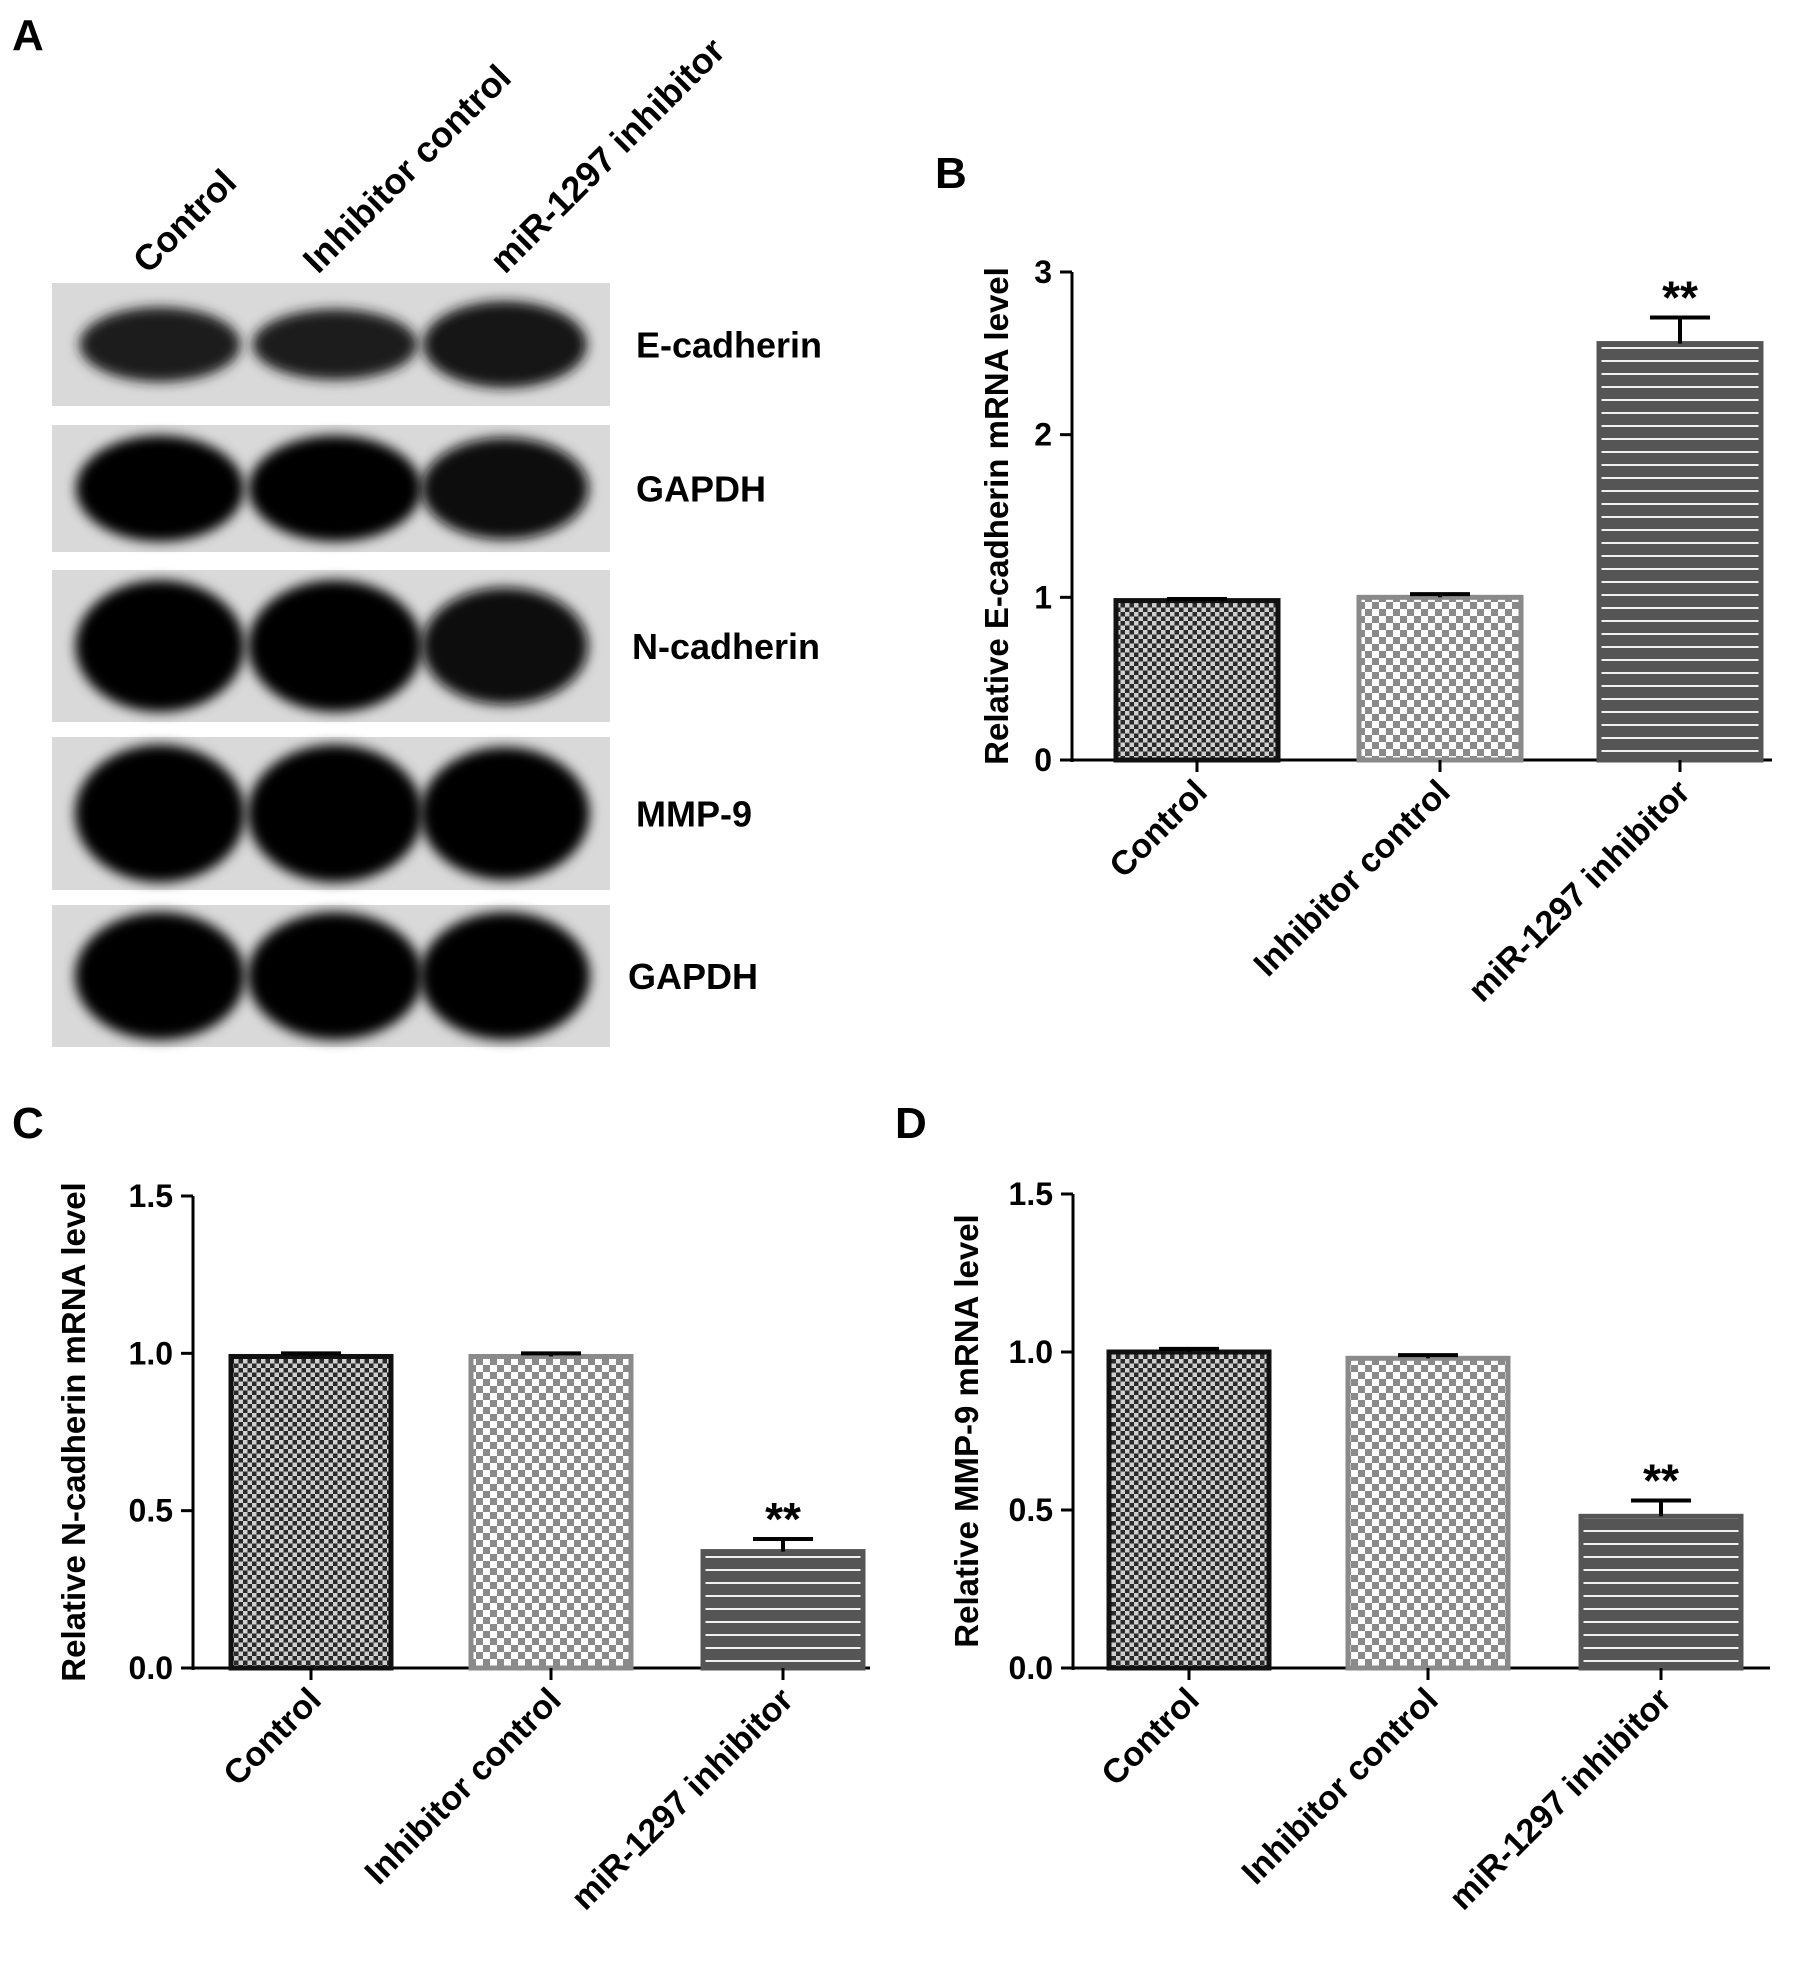 The height and width of the screenshot is (1974, 1795). Describe the element at coordinates (1043, 760) in the screenshot. I see `y-tick-label: 0` at that location.